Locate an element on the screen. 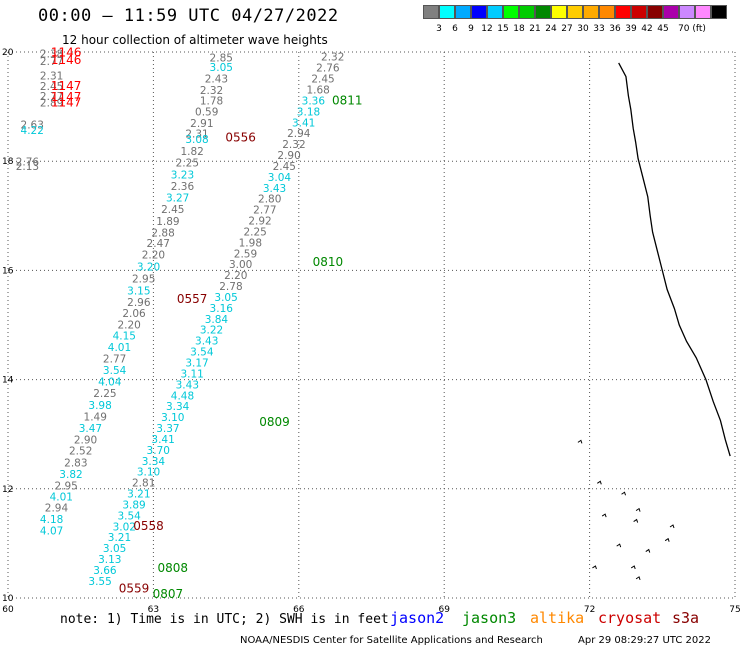  wave-height-value: 3.66 is located at coordinates (105, 571).